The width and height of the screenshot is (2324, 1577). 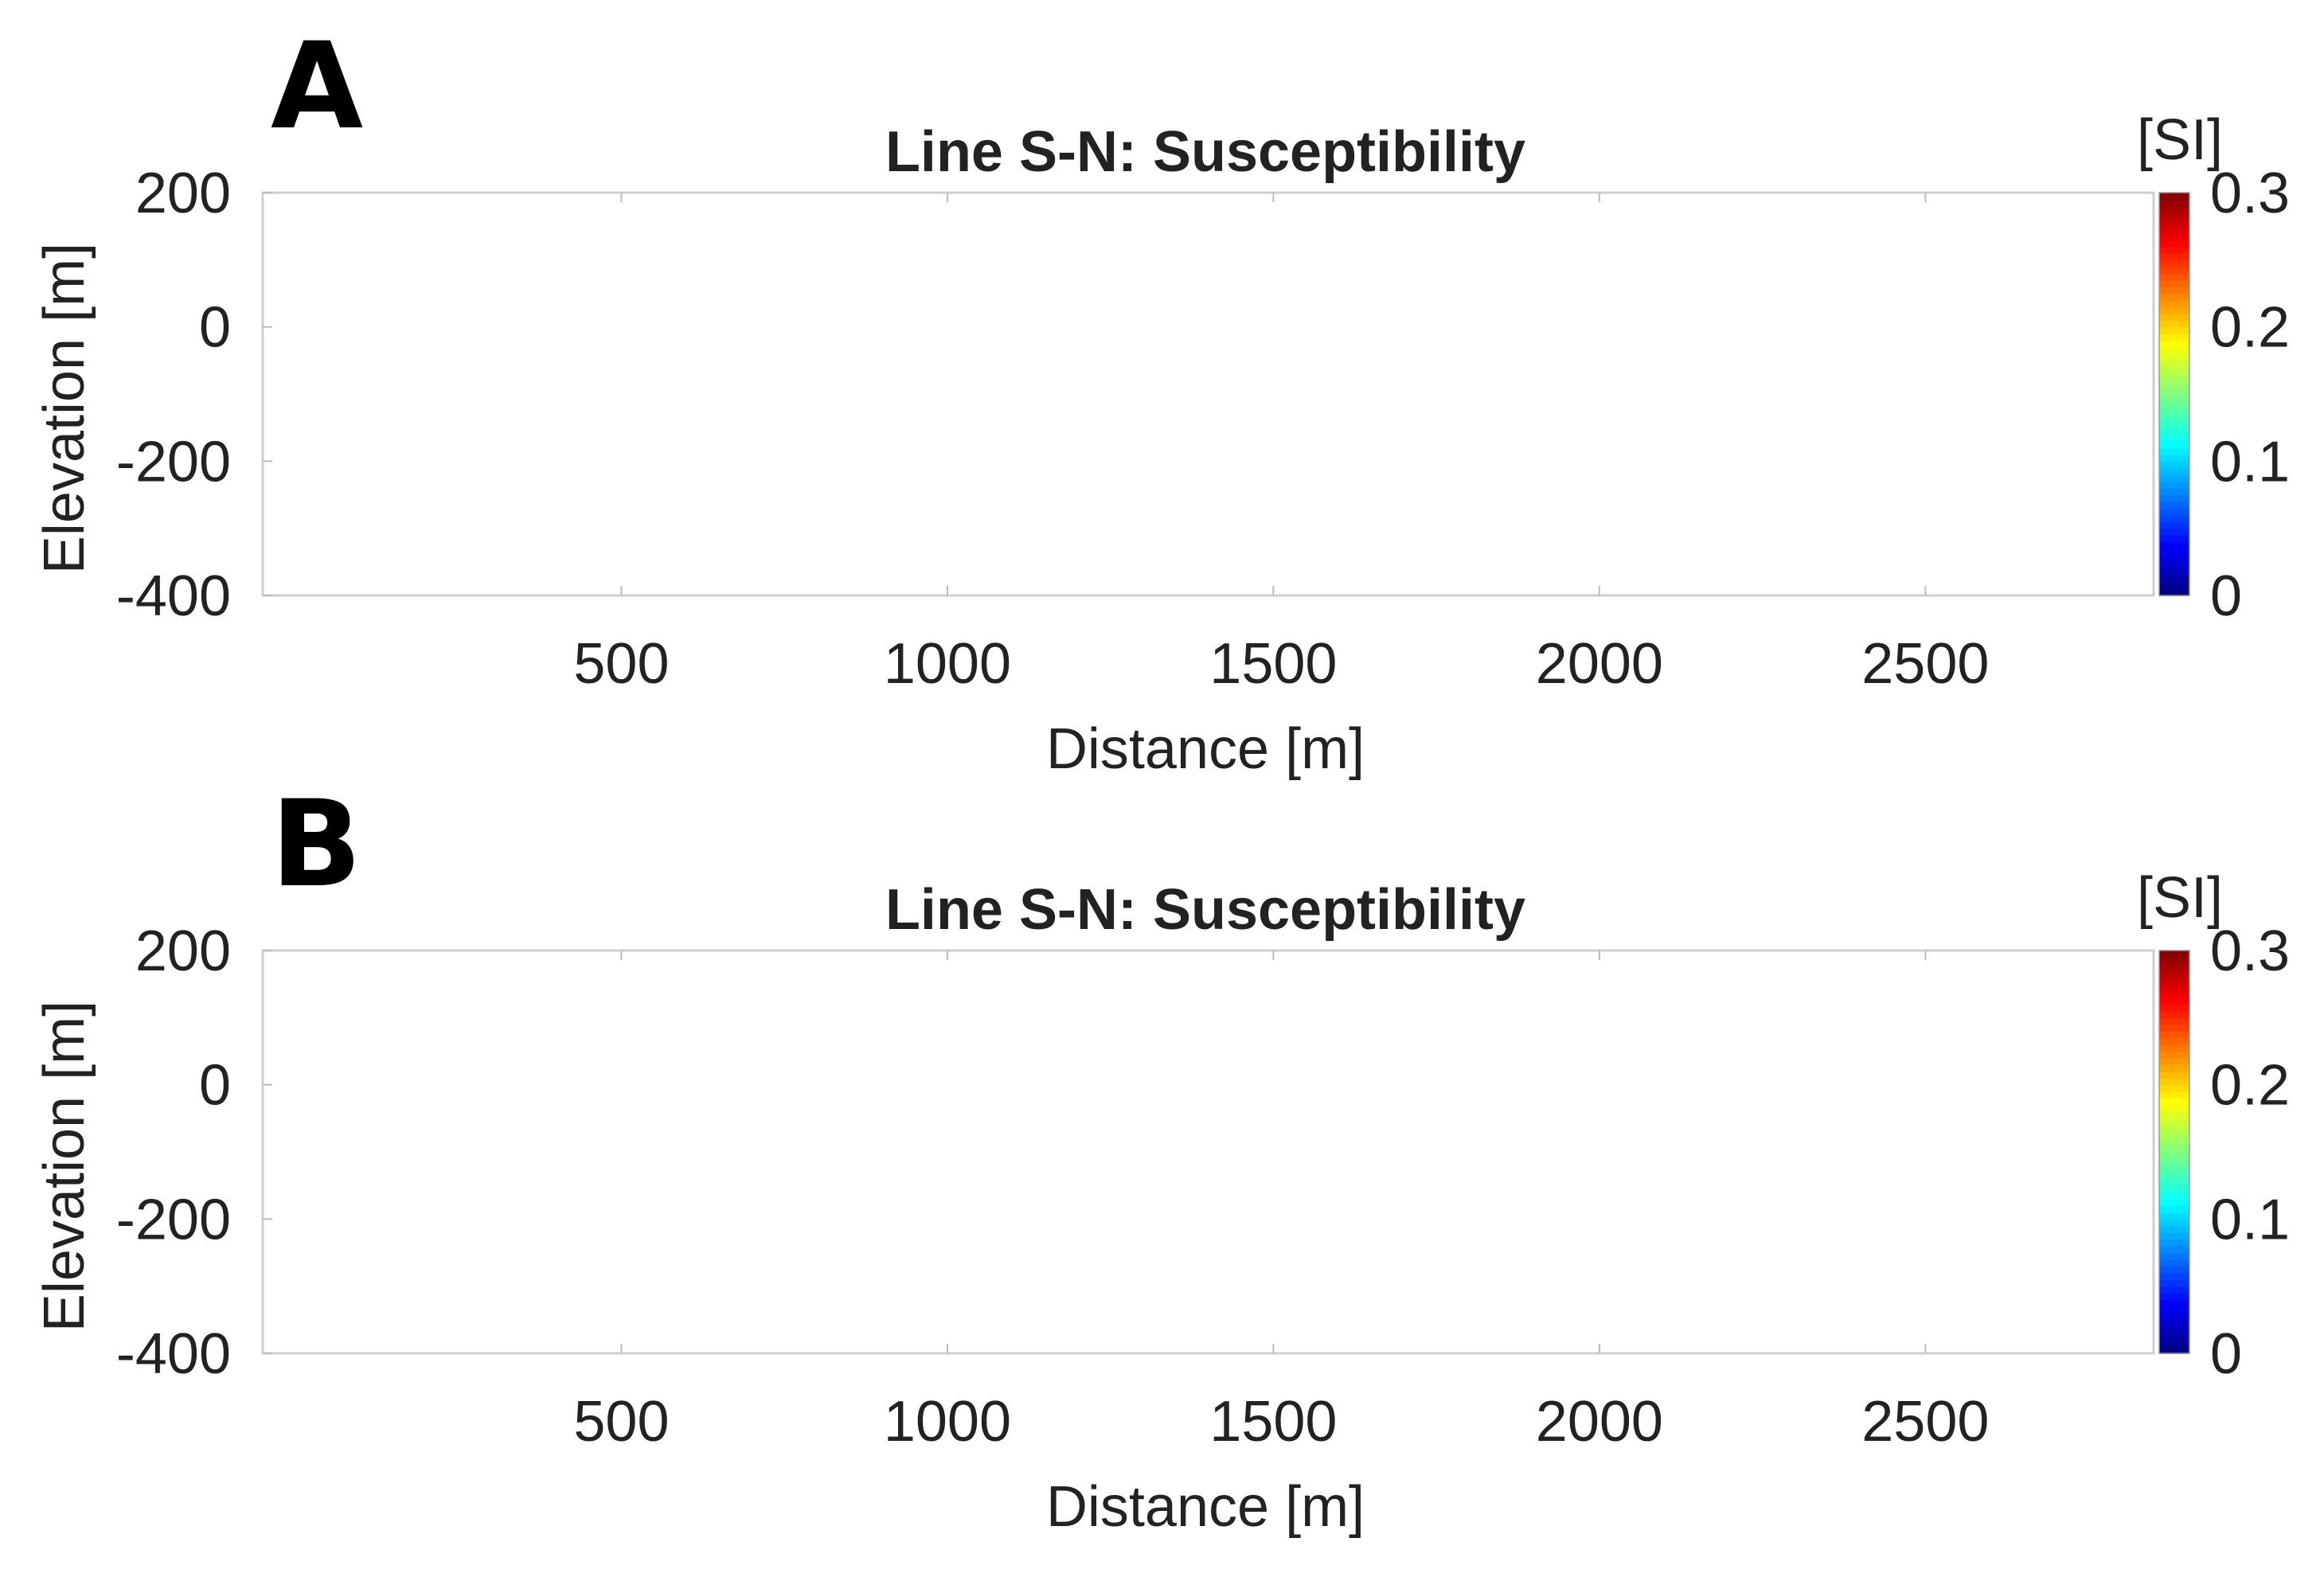 I want to click on colorbar-frame, so click(x=2174, y=1152).